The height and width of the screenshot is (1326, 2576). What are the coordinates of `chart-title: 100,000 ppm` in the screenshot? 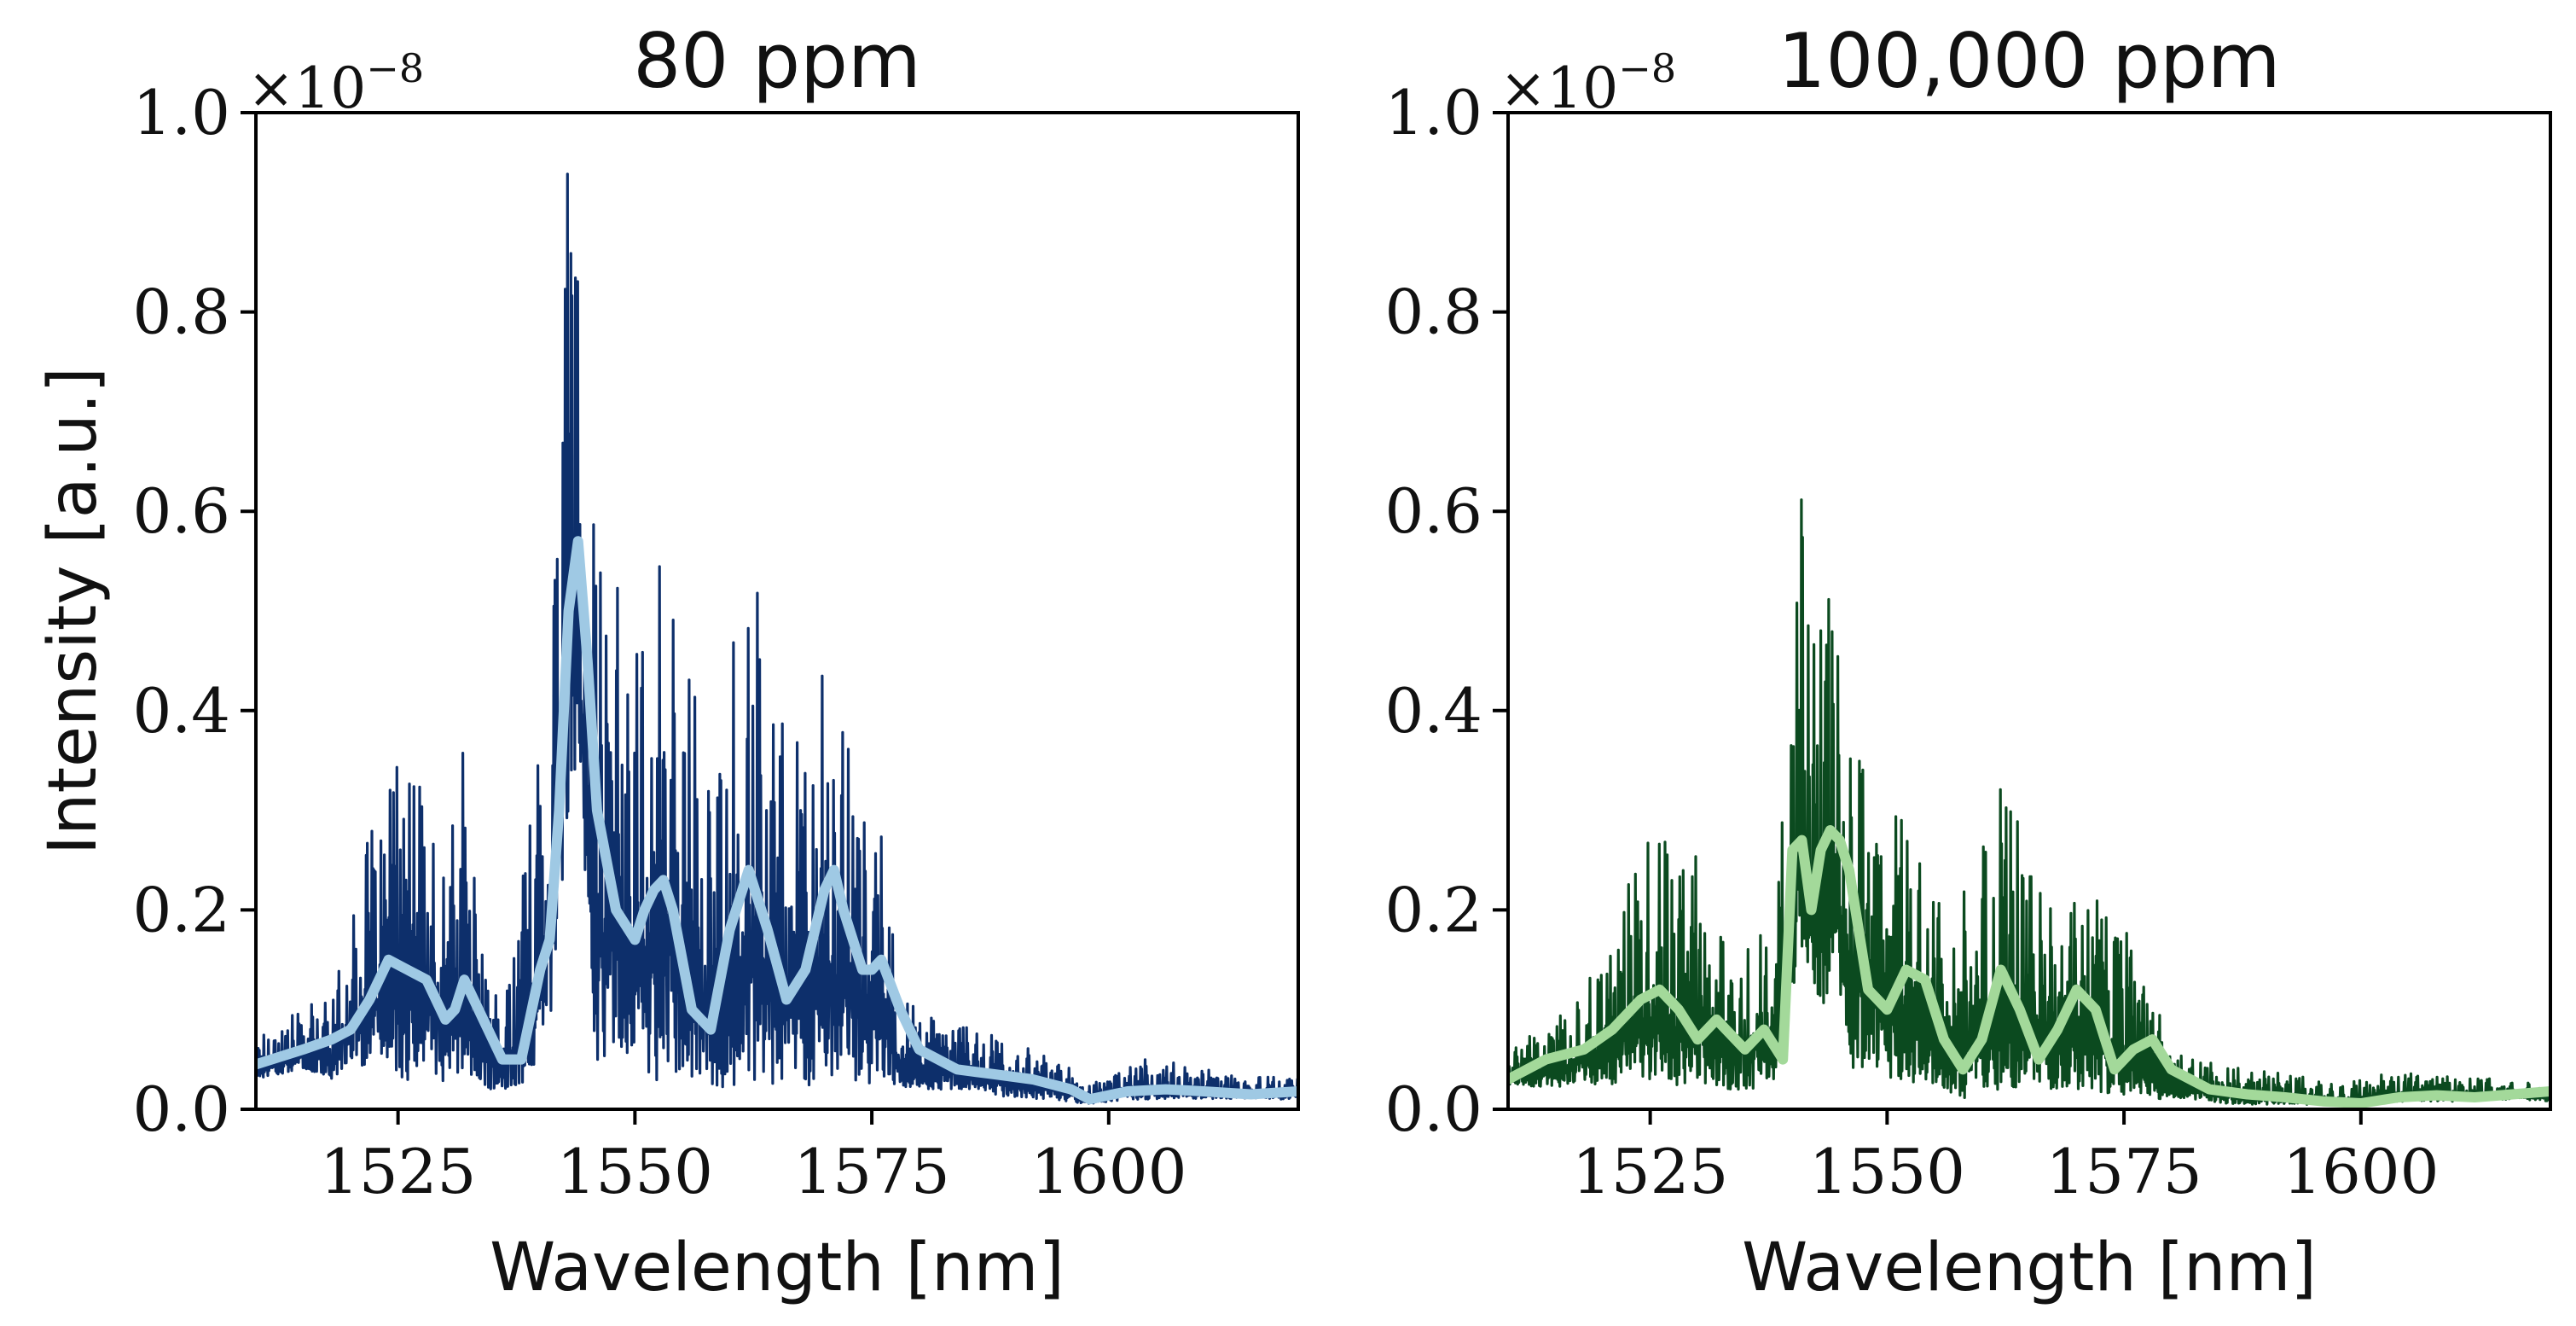 It's located at (2029, 61).